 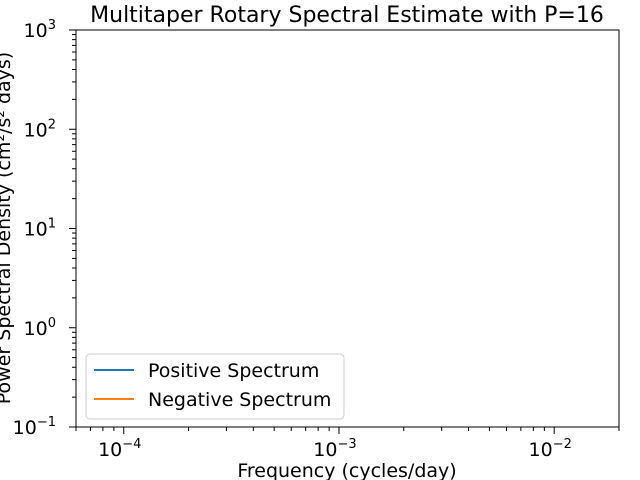 What do you see at coordinates (233, 371) in the screenshot?
I see `legend-label-positive: Positive Spectrum` at bounding box center [233, 371].